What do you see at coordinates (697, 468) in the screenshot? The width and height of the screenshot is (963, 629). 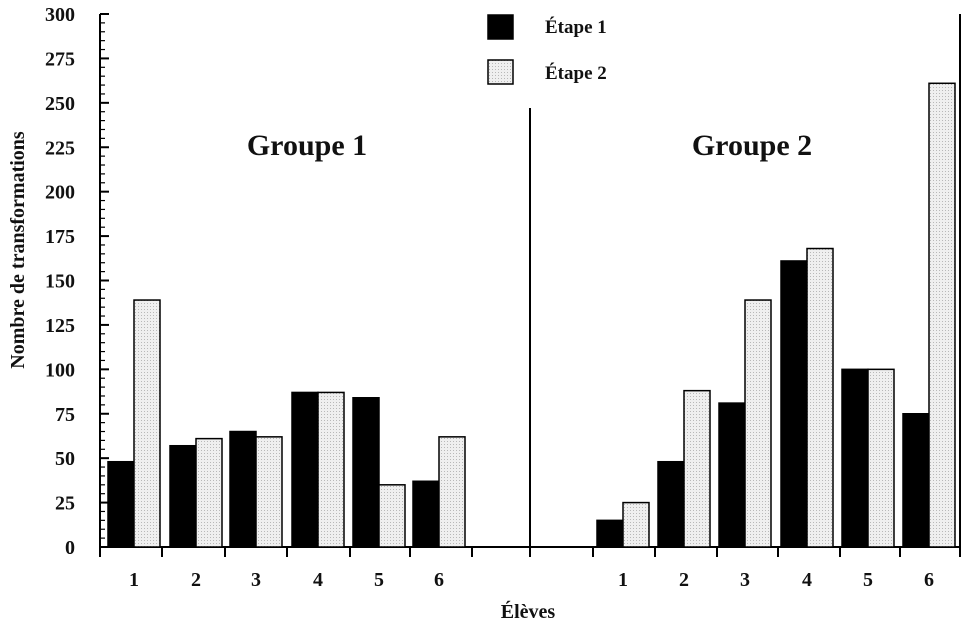 I see `bar-group2-eleve2-etape2` at bounding box center [697, 468].